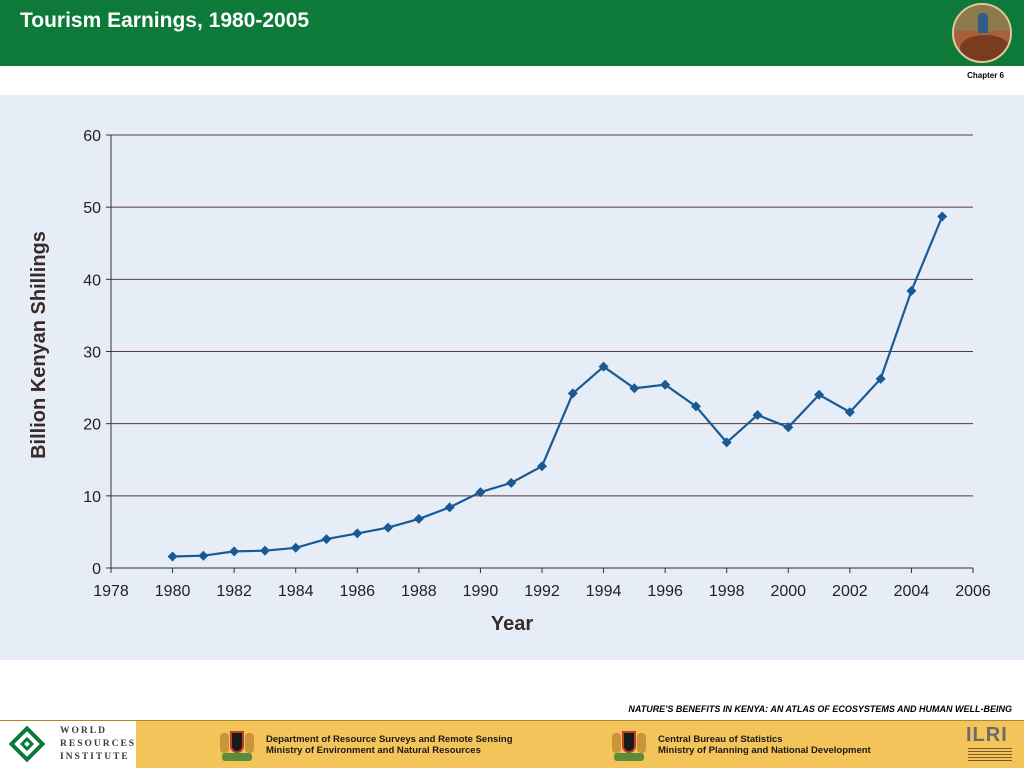  I want to click on x-tick-label: 1992, so click(542, 591).